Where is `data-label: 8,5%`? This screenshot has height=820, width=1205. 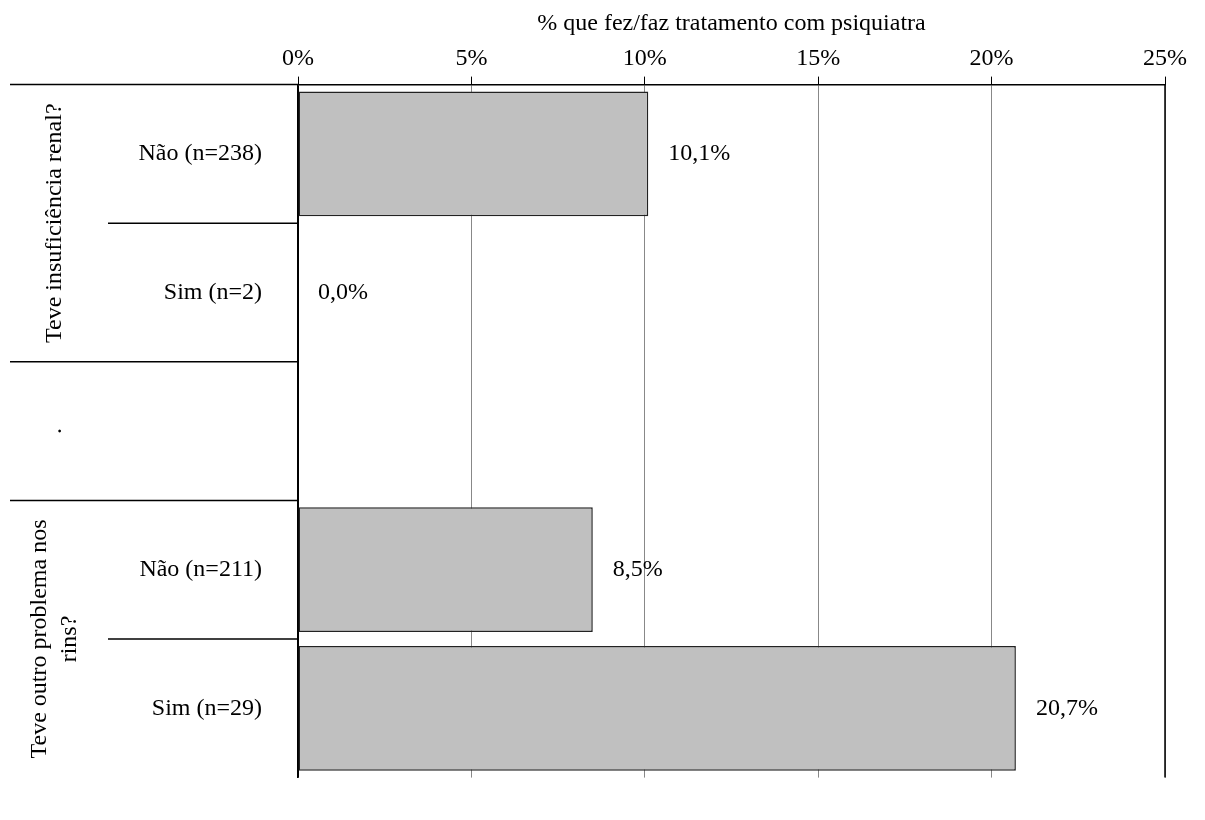
data-label: 8,5% is located at coordinates (637, 568).